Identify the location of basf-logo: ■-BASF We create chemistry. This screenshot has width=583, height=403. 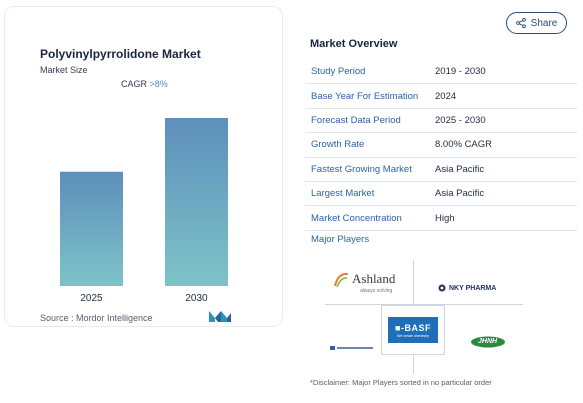
(413, 330).